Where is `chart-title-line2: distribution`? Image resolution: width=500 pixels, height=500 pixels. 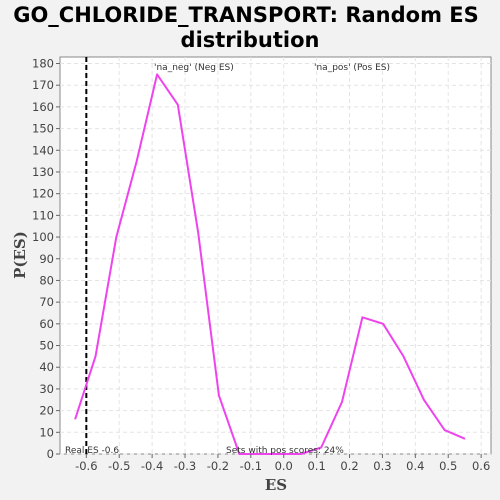
chart-title-line2: distribution is located at coordinates (250, 40).